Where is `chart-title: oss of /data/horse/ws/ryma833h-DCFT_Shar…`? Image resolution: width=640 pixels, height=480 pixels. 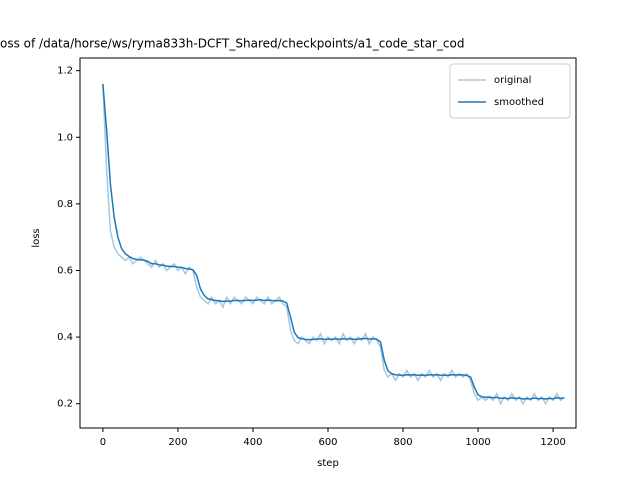
chart-title: oss of /data/horse/ws/ryma833h-DCFT_Shar… is located at coordinates (232, 44).